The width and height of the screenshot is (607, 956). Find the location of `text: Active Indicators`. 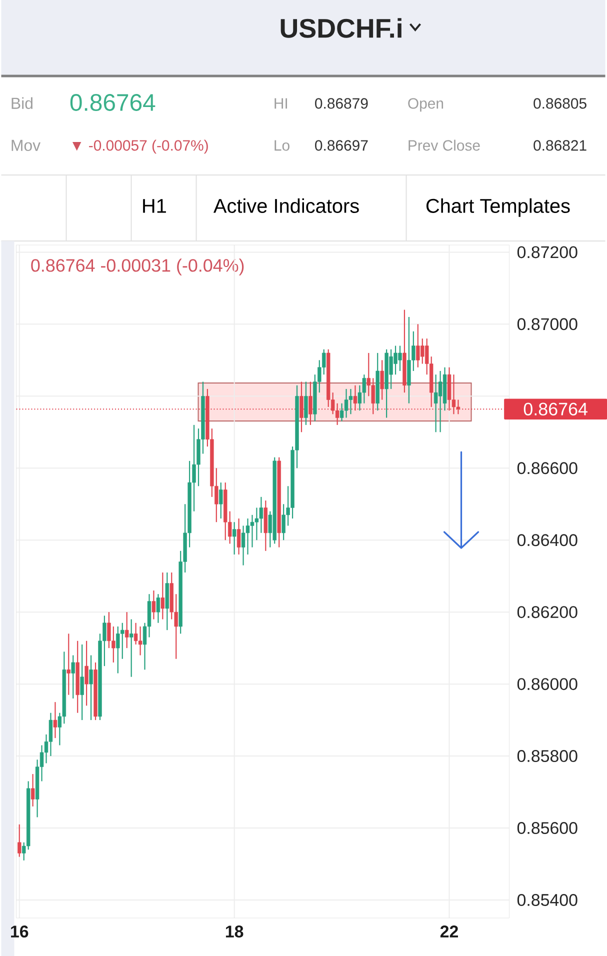

text: Active Indicators is located at coordinates (286, 205).